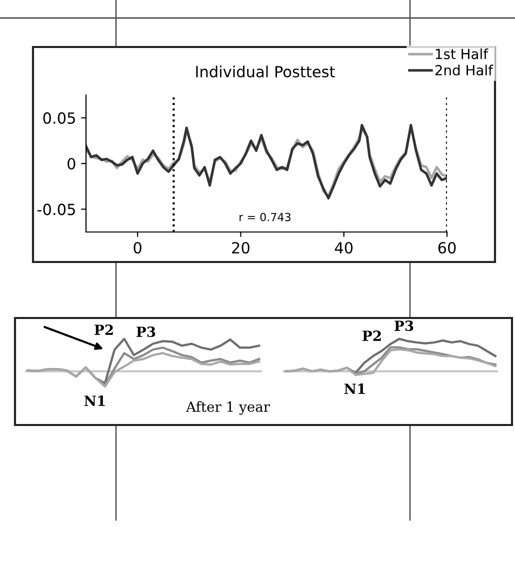 The width and height of the screenshot is (515, 564). Describe the element at coordinates (138, 248) in the screenshot. I see `x-tick-label: 0` at that location.